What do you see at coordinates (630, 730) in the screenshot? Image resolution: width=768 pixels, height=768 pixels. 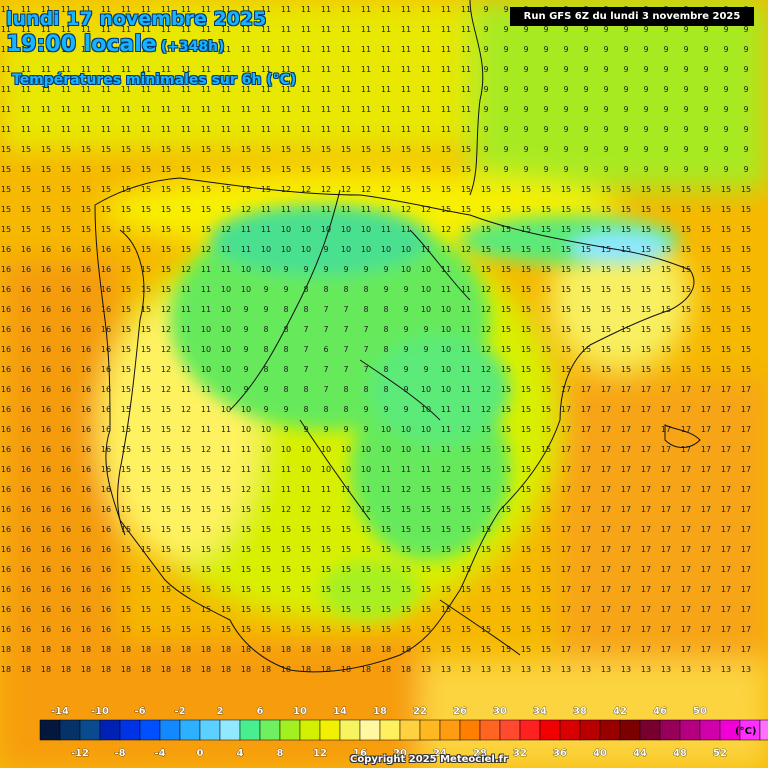 I see `legend-swatch` at bounding box center [630, 730].